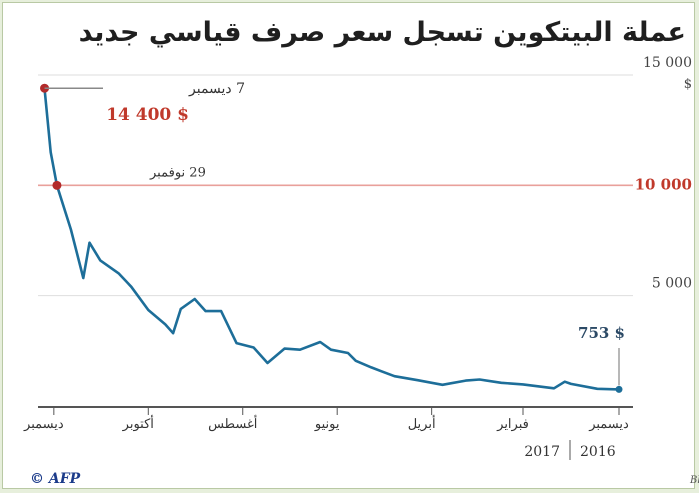 This screenshot has width=699, height=493. Describe the element at coordinates (138, 423) in the screenshot. I see `x-tick-label: أكتوبر` at that location.